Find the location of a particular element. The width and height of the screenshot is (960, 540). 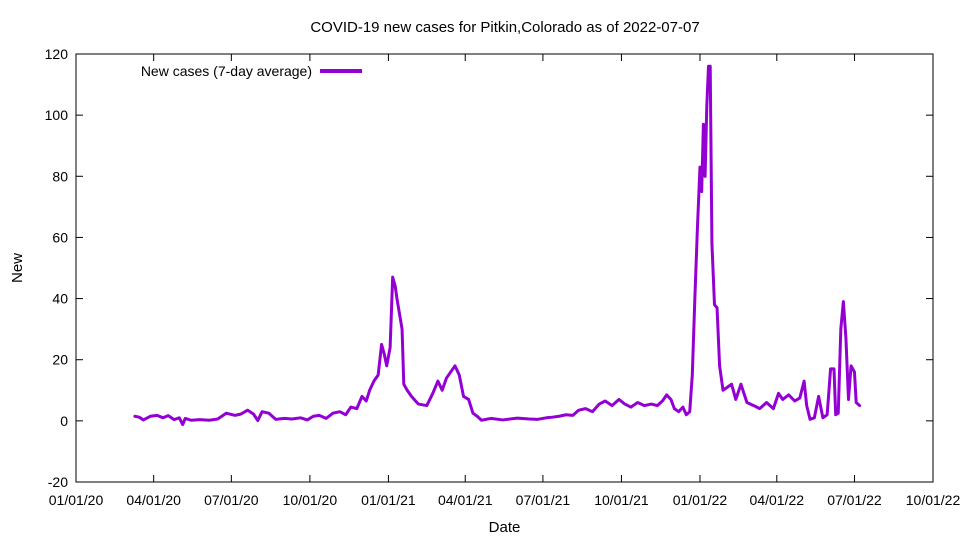

legend-label: New cases (7-day average) is located at coordinates (226, 71).